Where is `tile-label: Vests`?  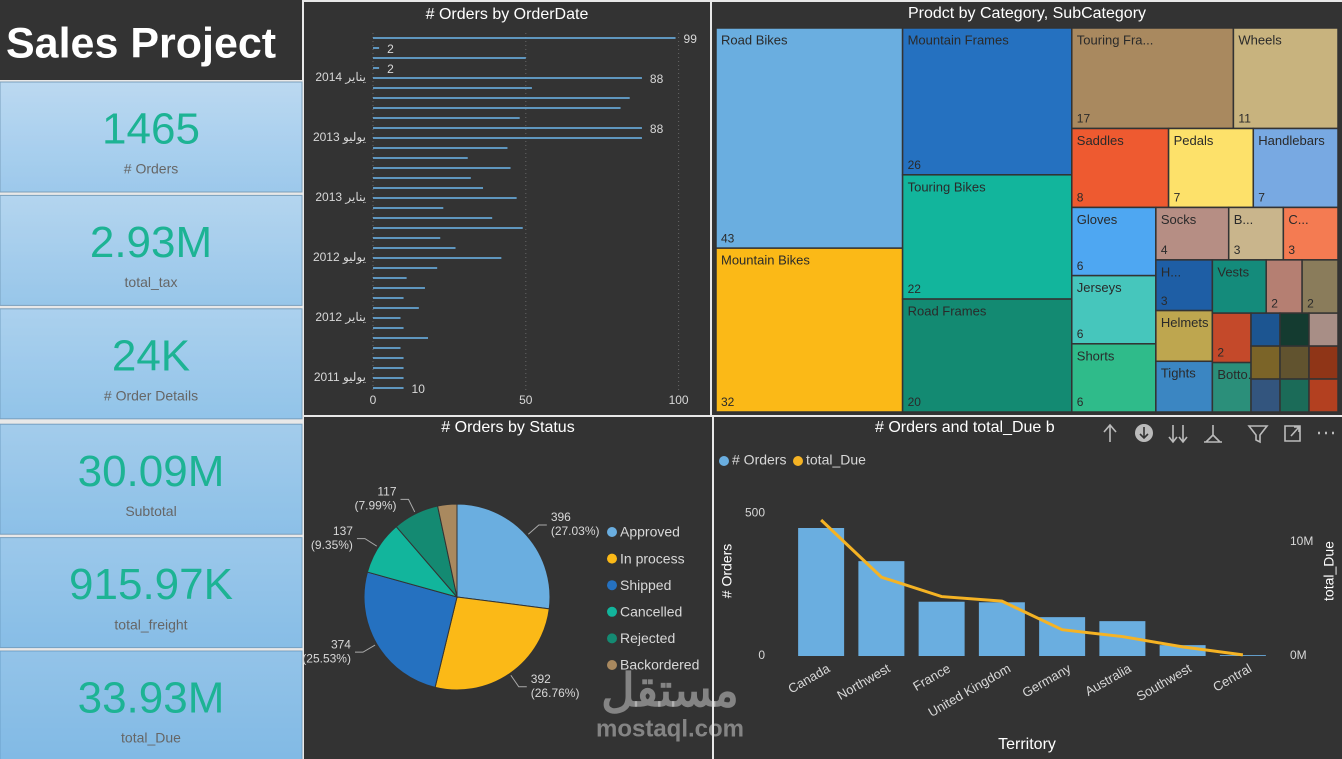 tile-label: Vests is located at coordinates (1233, 271).